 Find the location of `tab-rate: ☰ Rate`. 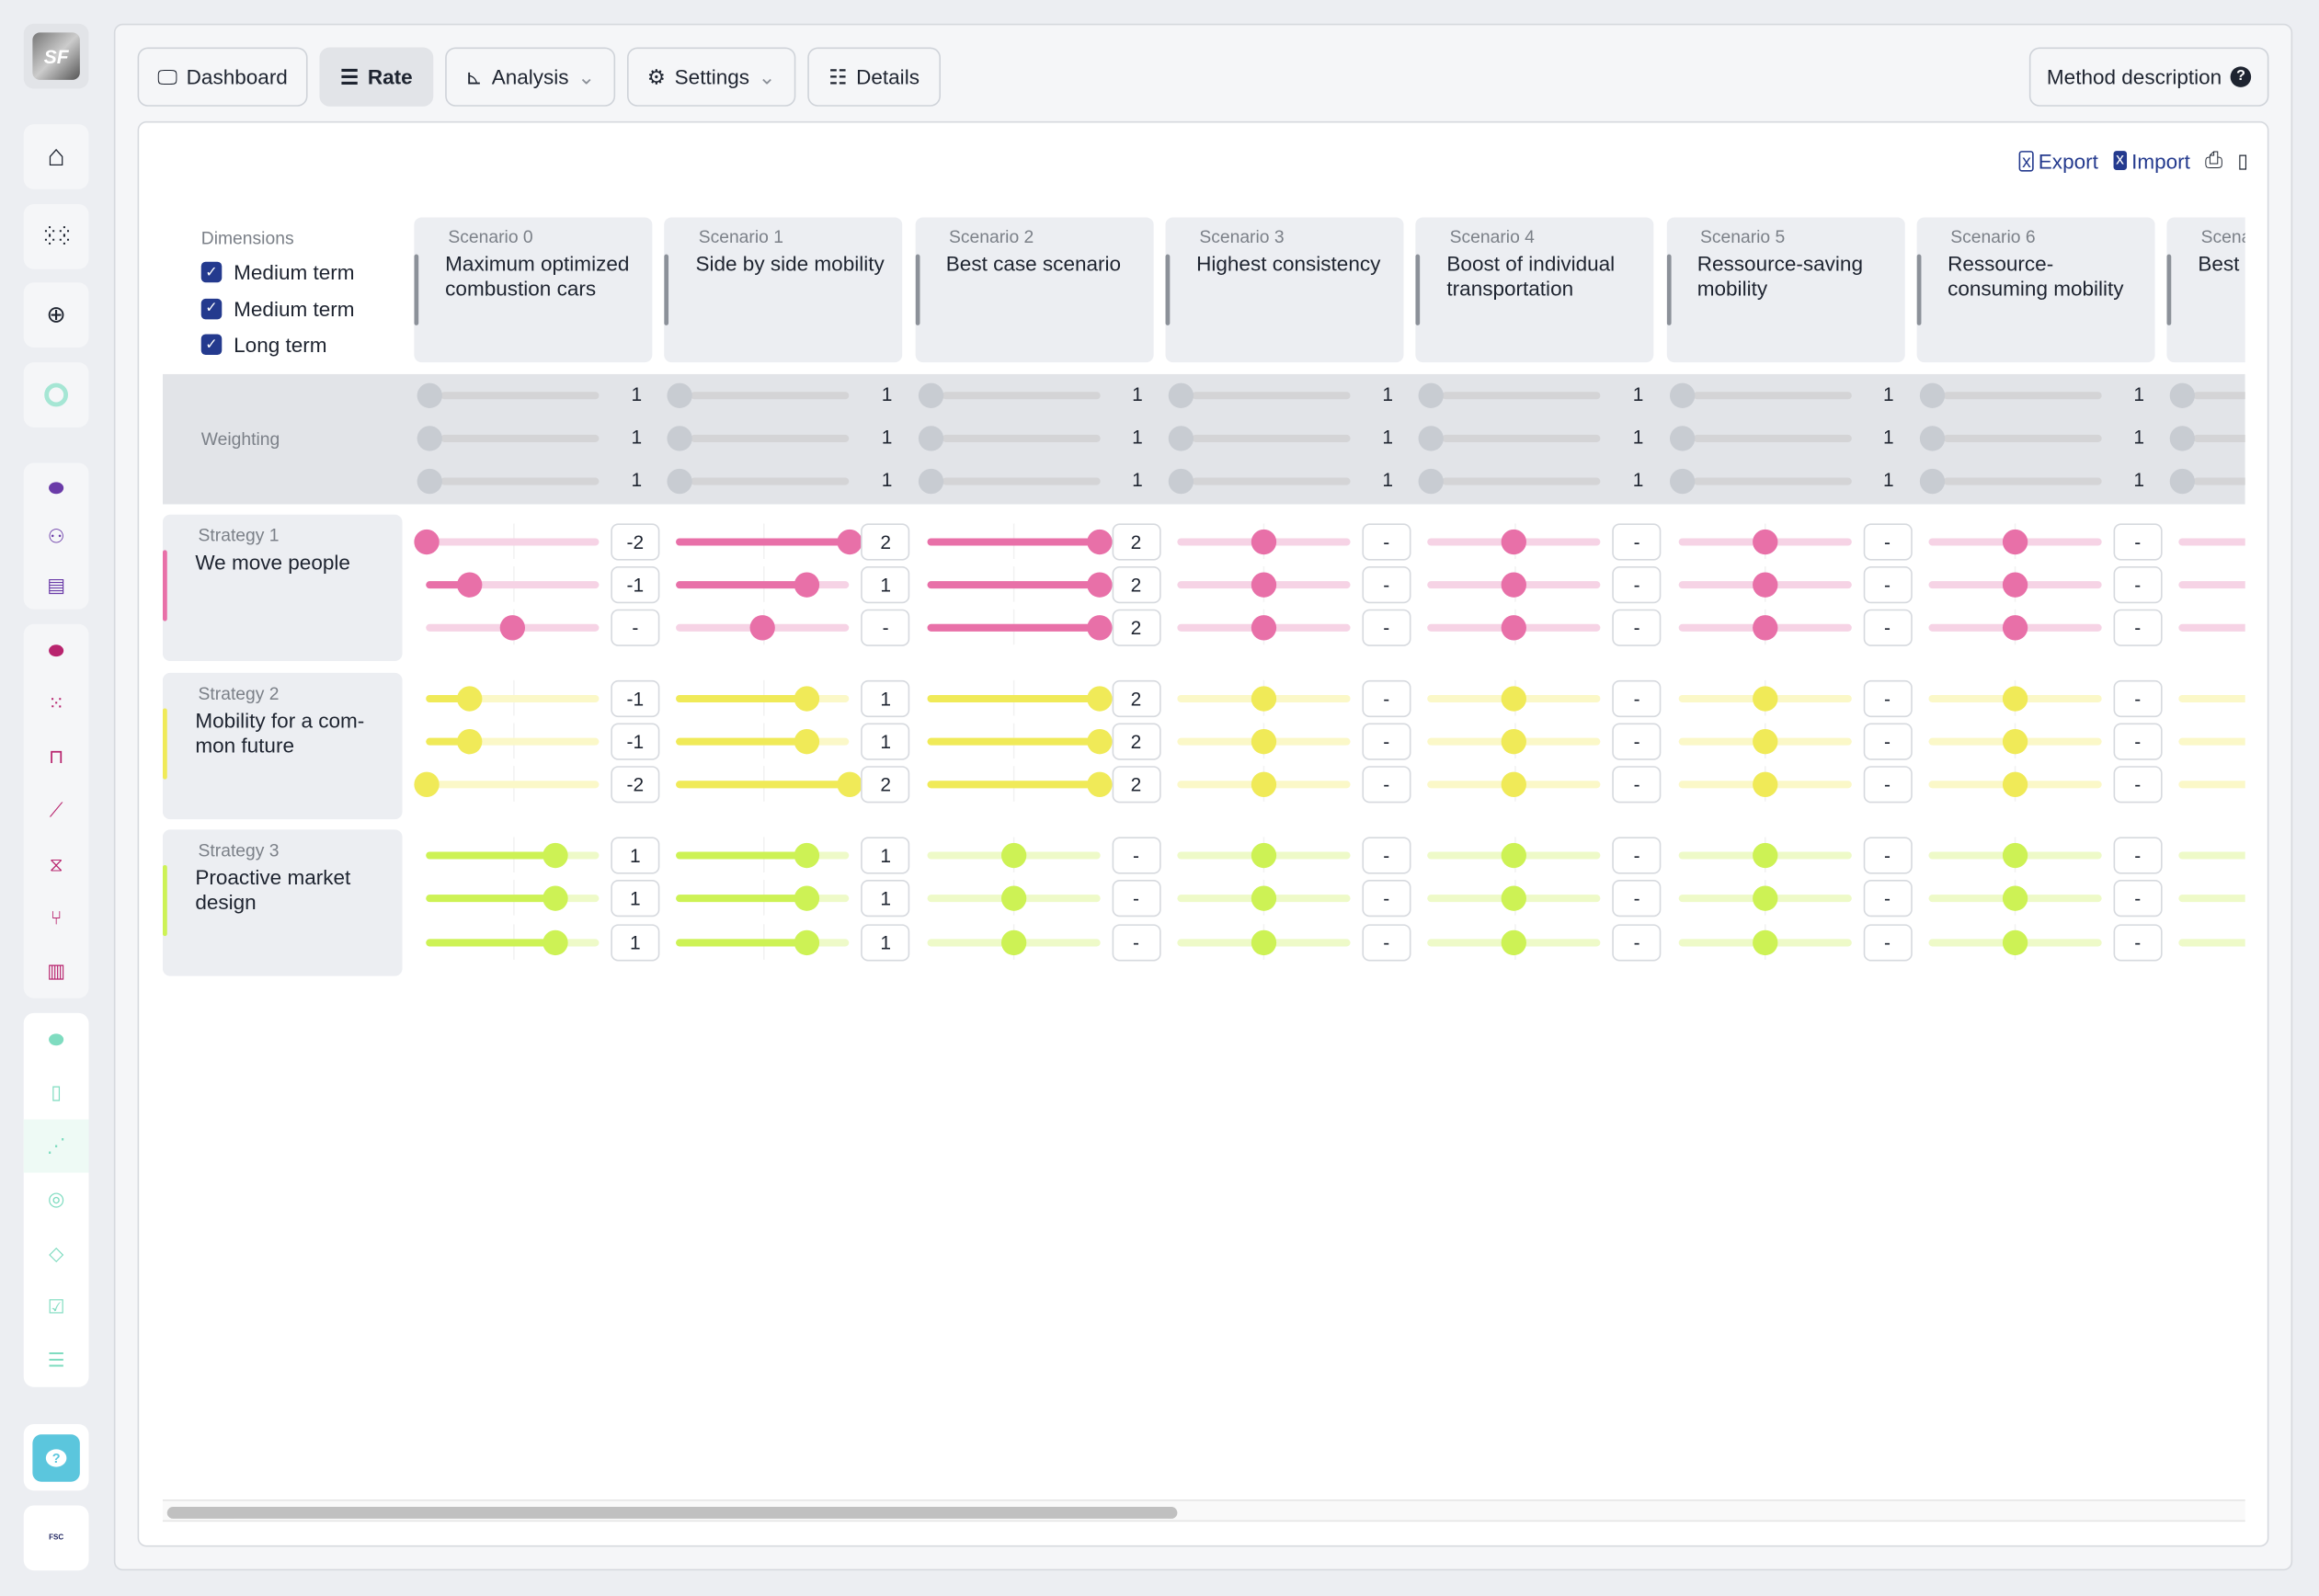

tab-rate: ☰ Rate is located at coordinates (376, 77).